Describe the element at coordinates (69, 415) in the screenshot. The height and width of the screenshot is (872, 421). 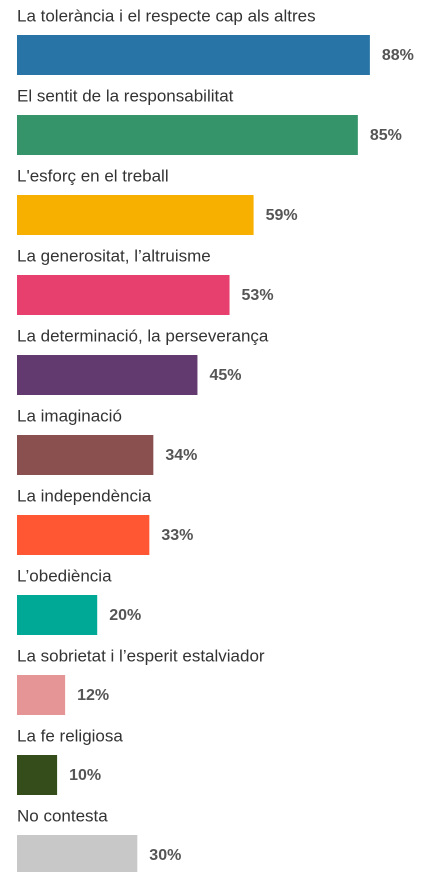
I see `category-label: La imaginació` at that location.